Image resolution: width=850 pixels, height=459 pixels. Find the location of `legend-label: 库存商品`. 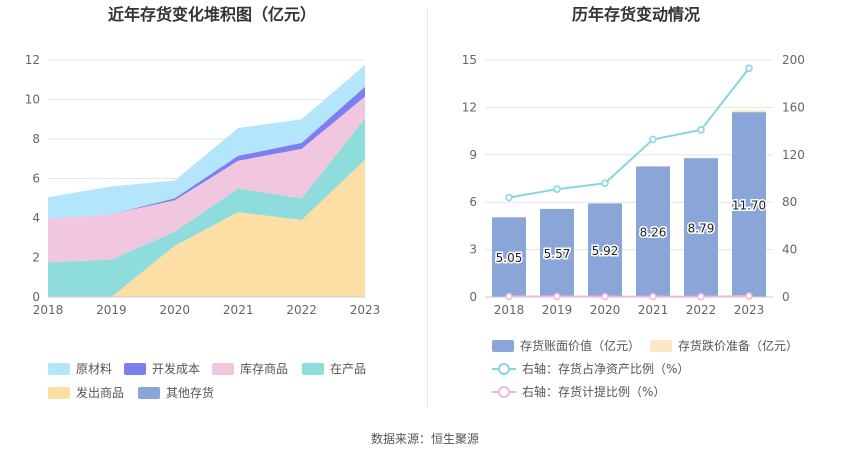

legend-label: 库存商品 is located at coordinates (264, 369).